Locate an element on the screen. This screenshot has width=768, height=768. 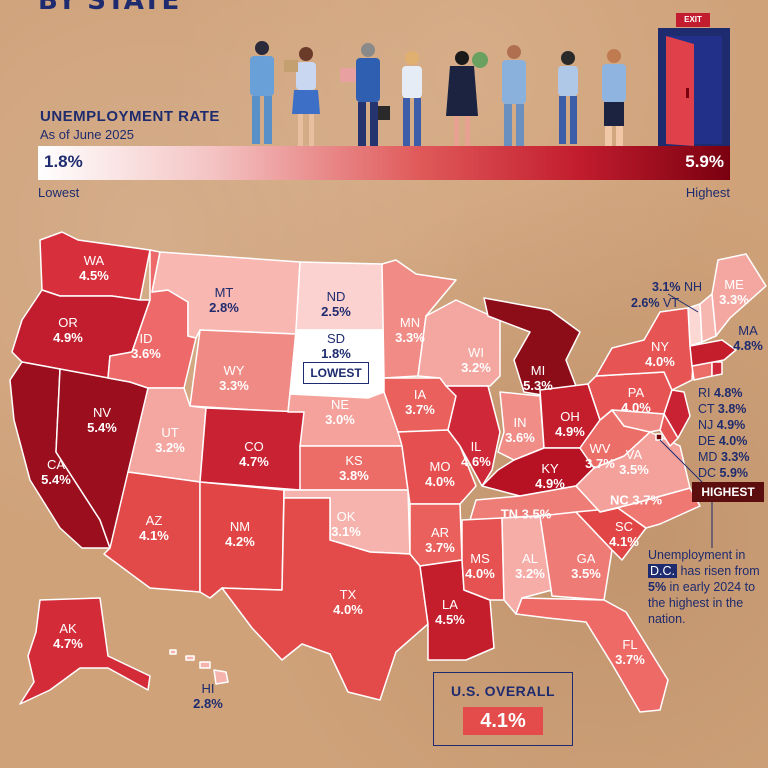
label-WV: WV 3.7% is located at coordinates (600, 456).